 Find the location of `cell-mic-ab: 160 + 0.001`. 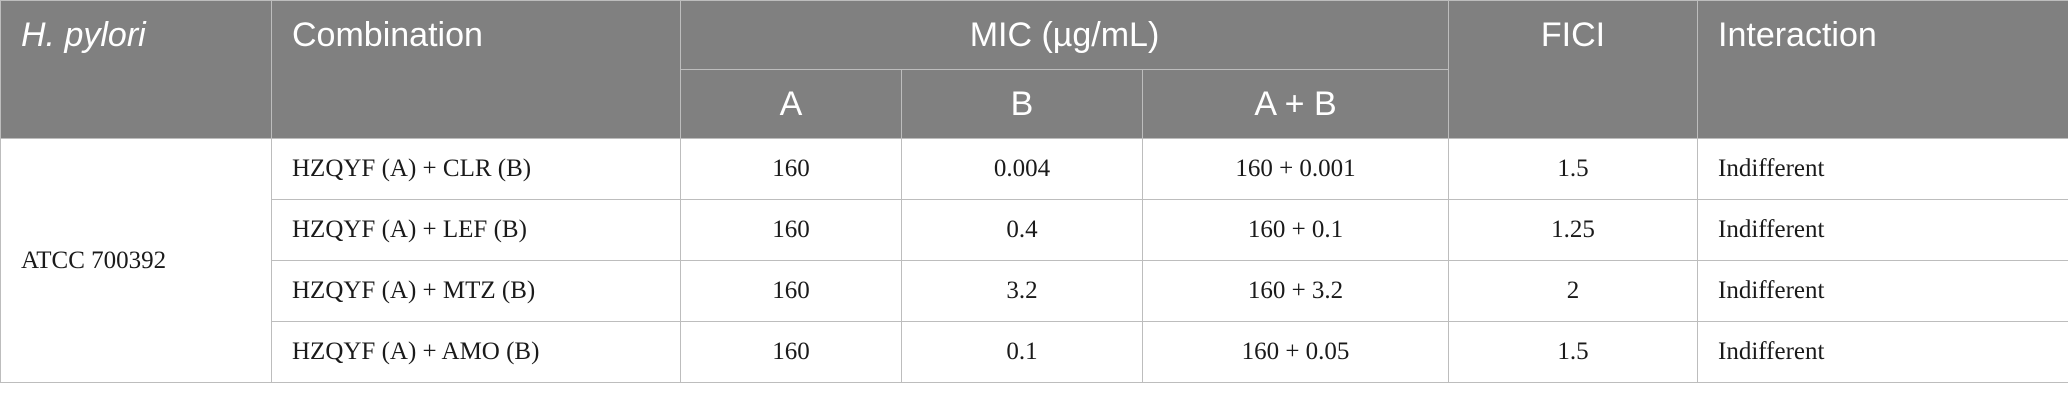

cell-mic-ab: 160 + 0.001 is located at coordinates (1295, 169).